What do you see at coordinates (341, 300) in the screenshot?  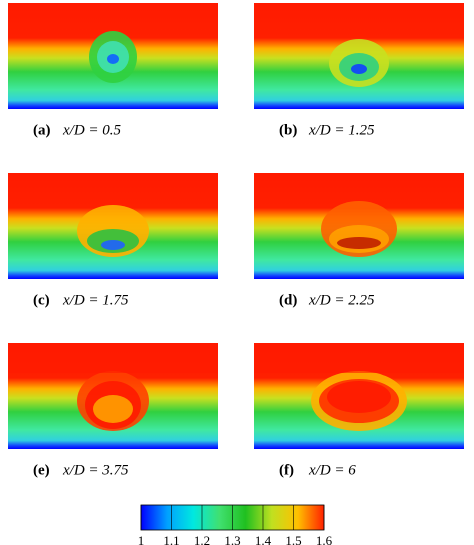 I see `panel-caption: x/D = 2.25` at bounding box center [341, 300].